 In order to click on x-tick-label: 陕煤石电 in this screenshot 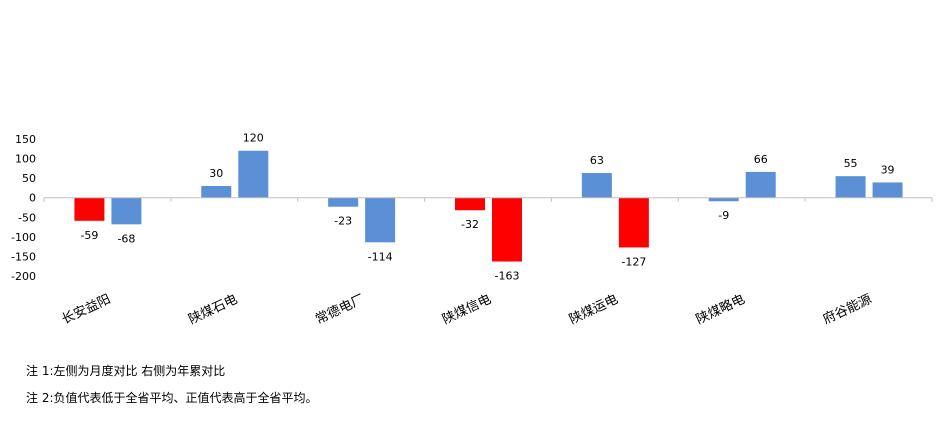, I will do `click(212, 310)`.